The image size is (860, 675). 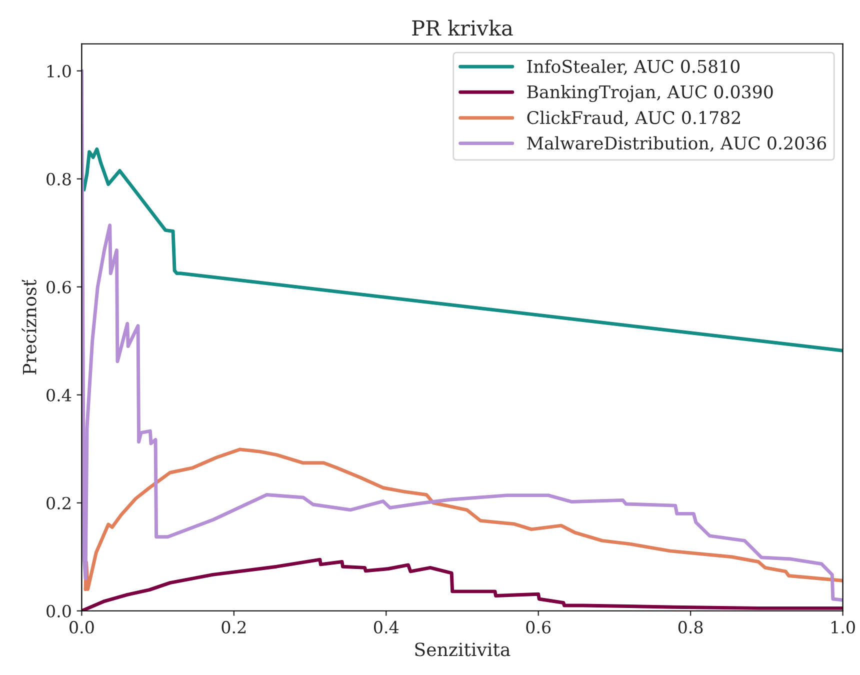 What do you see at coordinates (633, 118) in the screenshot?
I see `legend-label: ClickFraud, AUC 0.1782` at bounding box center [633, 118].